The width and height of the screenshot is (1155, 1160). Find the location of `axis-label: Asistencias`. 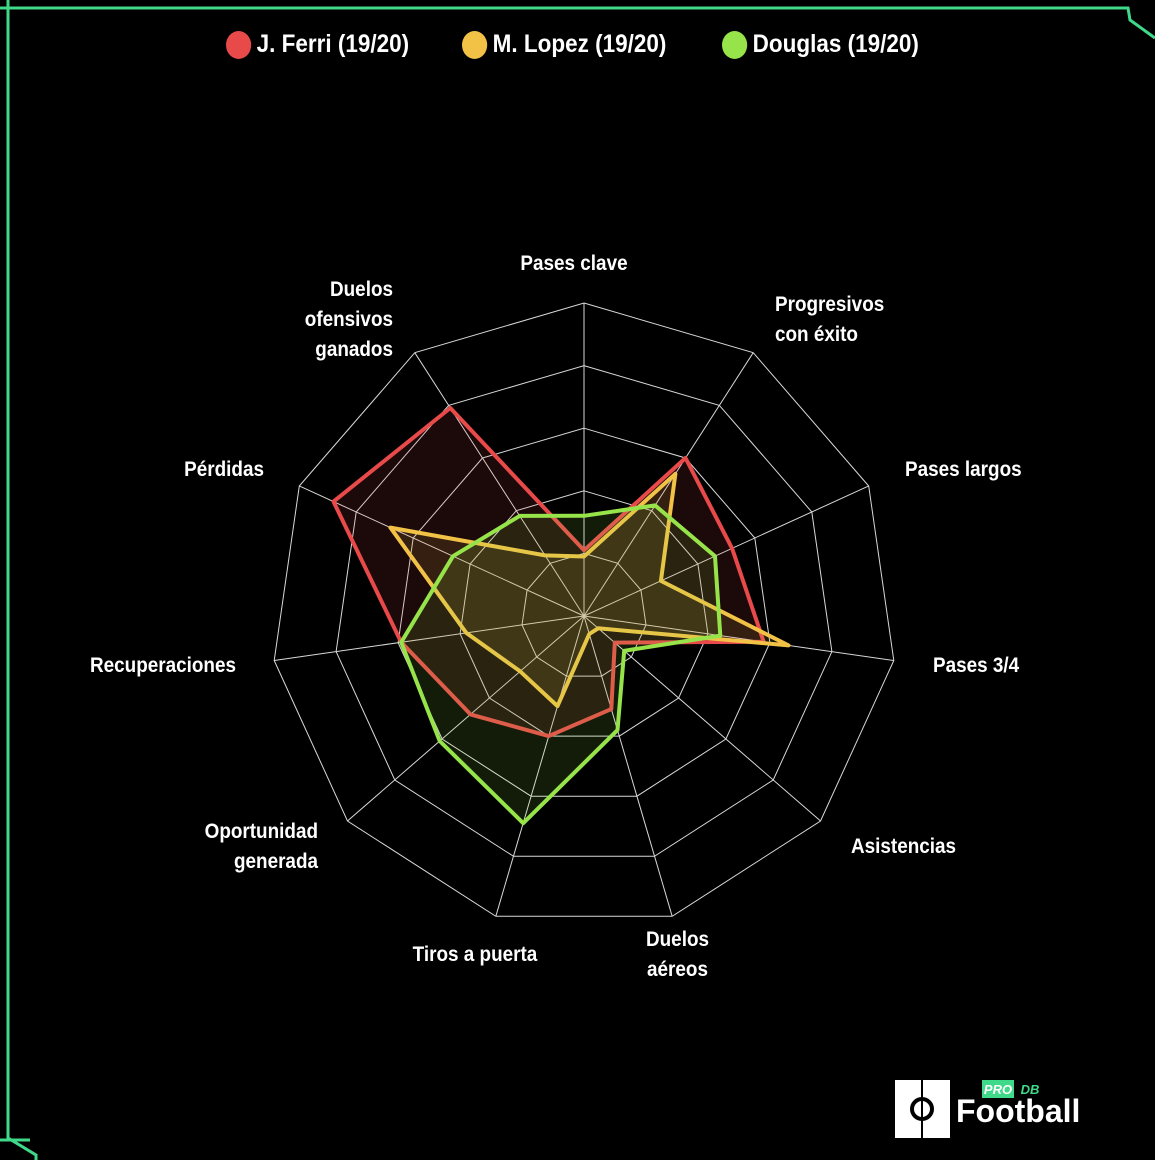

axis-label: Asistencias is located at coordinates (904, 846).